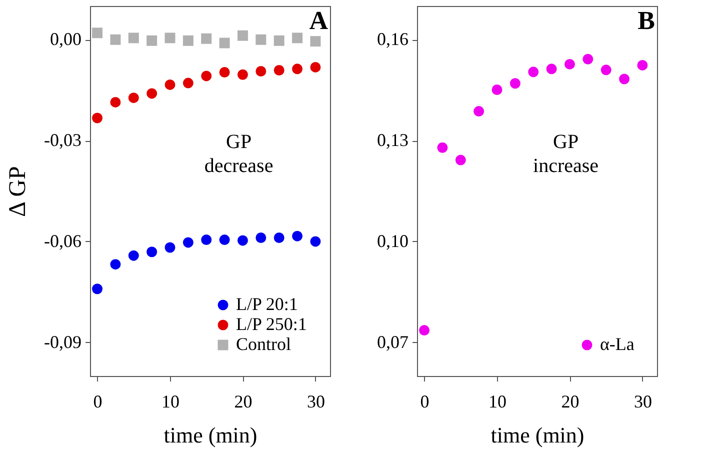  I want to click on y-tick-label: 0,10, so click(392, 240).